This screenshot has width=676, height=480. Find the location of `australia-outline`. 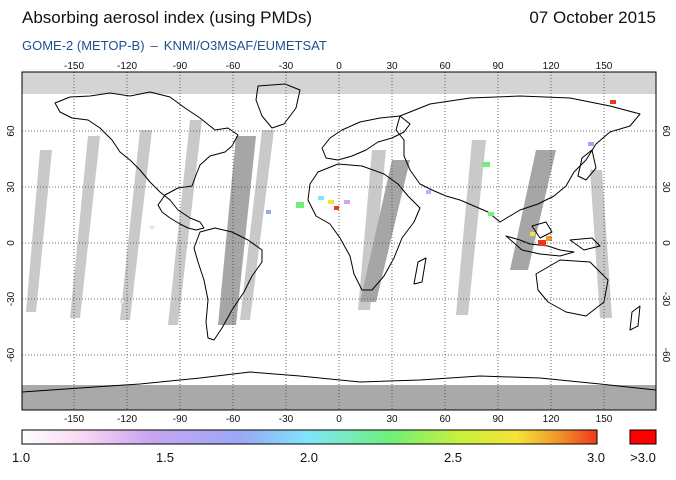

australia-outline is located at coordinates (572, 288).